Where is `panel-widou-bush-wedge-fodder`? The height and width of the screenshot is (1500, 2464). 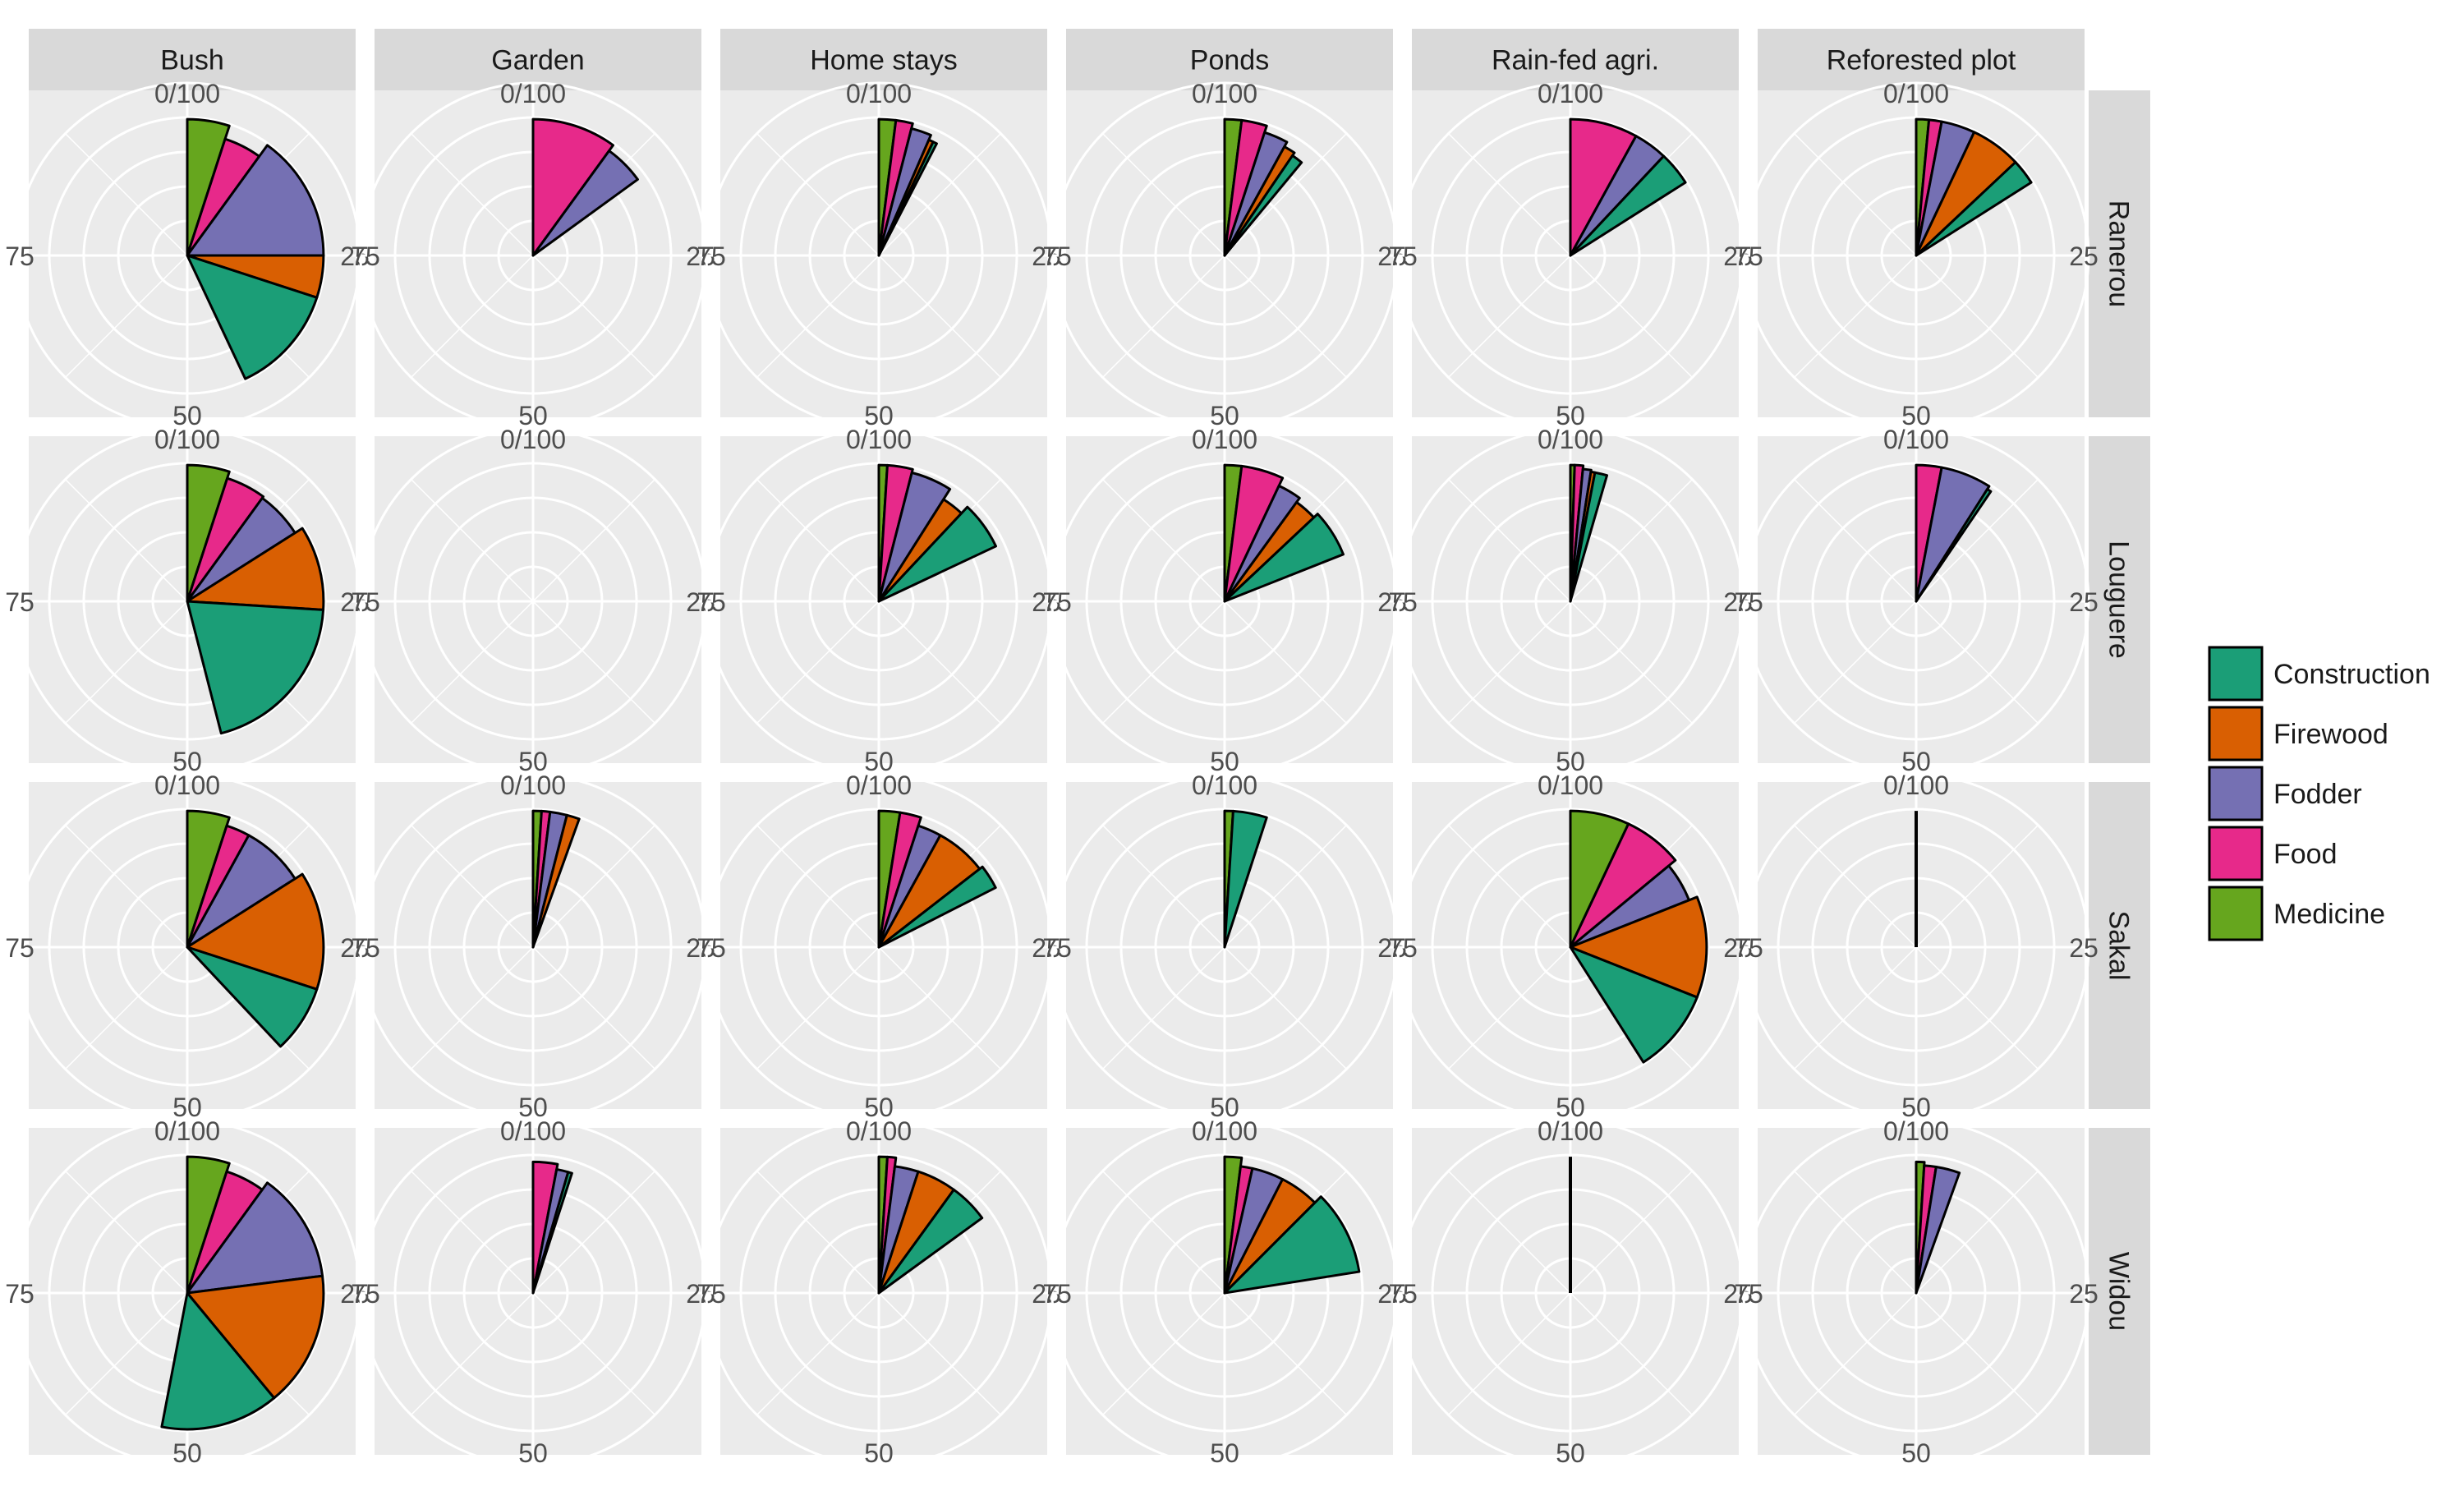 panel-widou-bush-wedge-fodder is located at coordinates (255, 1238).